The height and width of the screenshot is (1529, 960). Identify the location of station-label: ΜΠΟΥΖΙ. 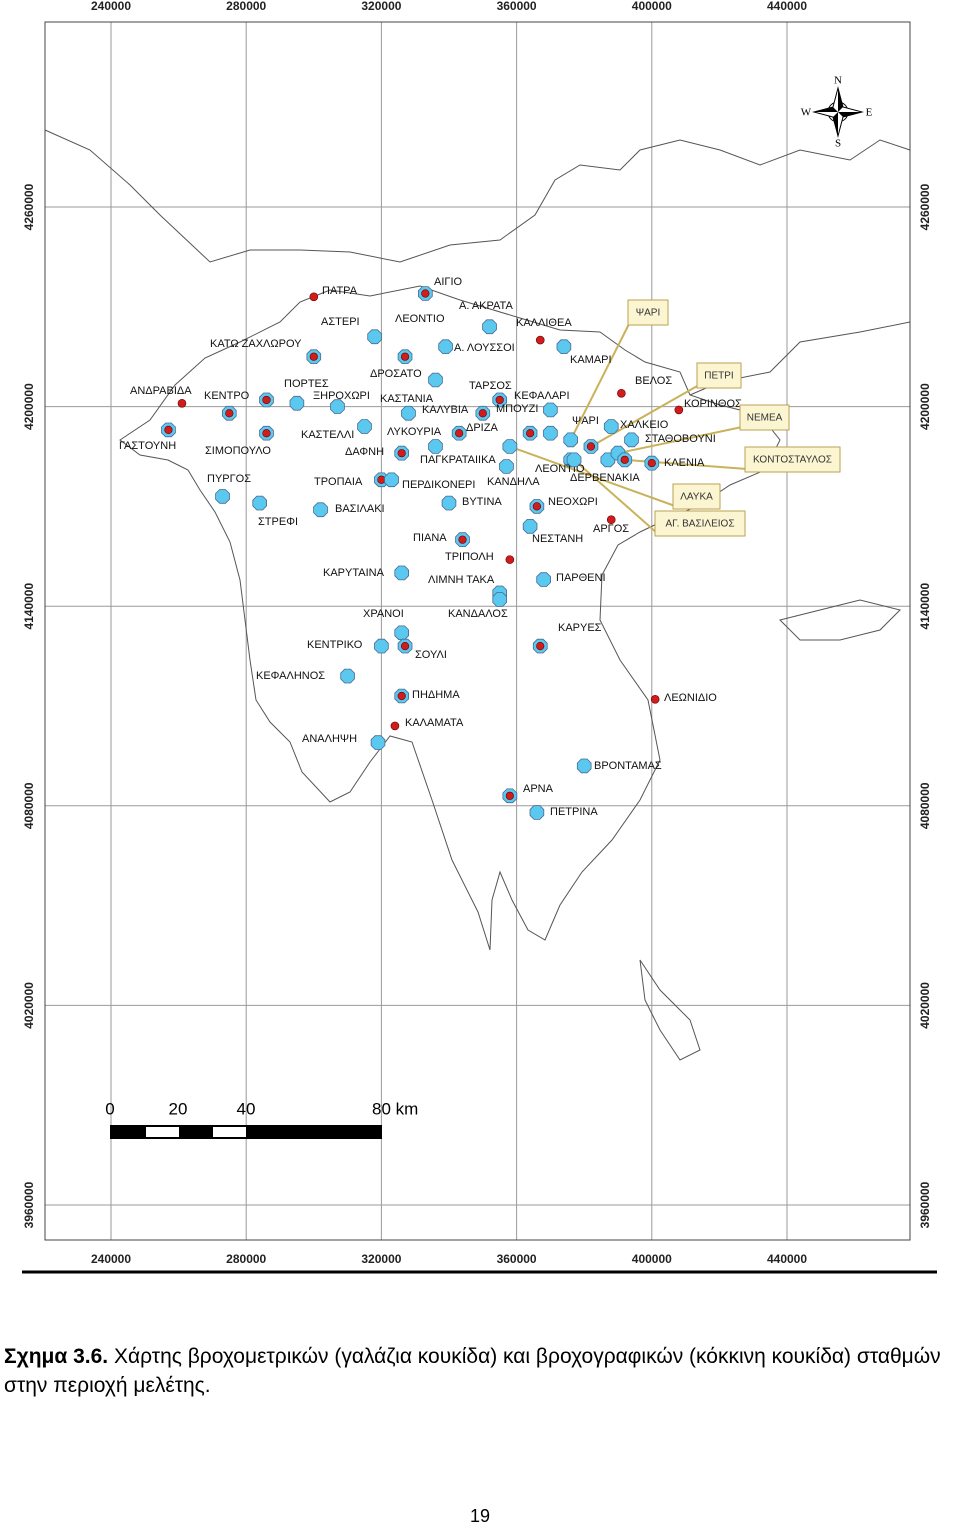
(517, 409).